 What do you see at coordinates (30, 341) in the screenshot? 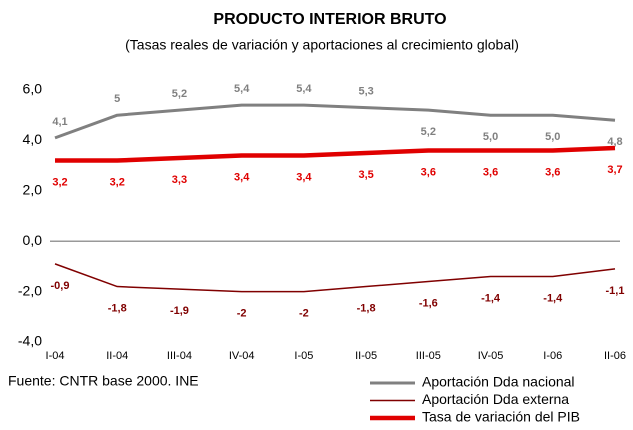
I see `y-tick-label: -4,0` at bounding box center [30, 341].